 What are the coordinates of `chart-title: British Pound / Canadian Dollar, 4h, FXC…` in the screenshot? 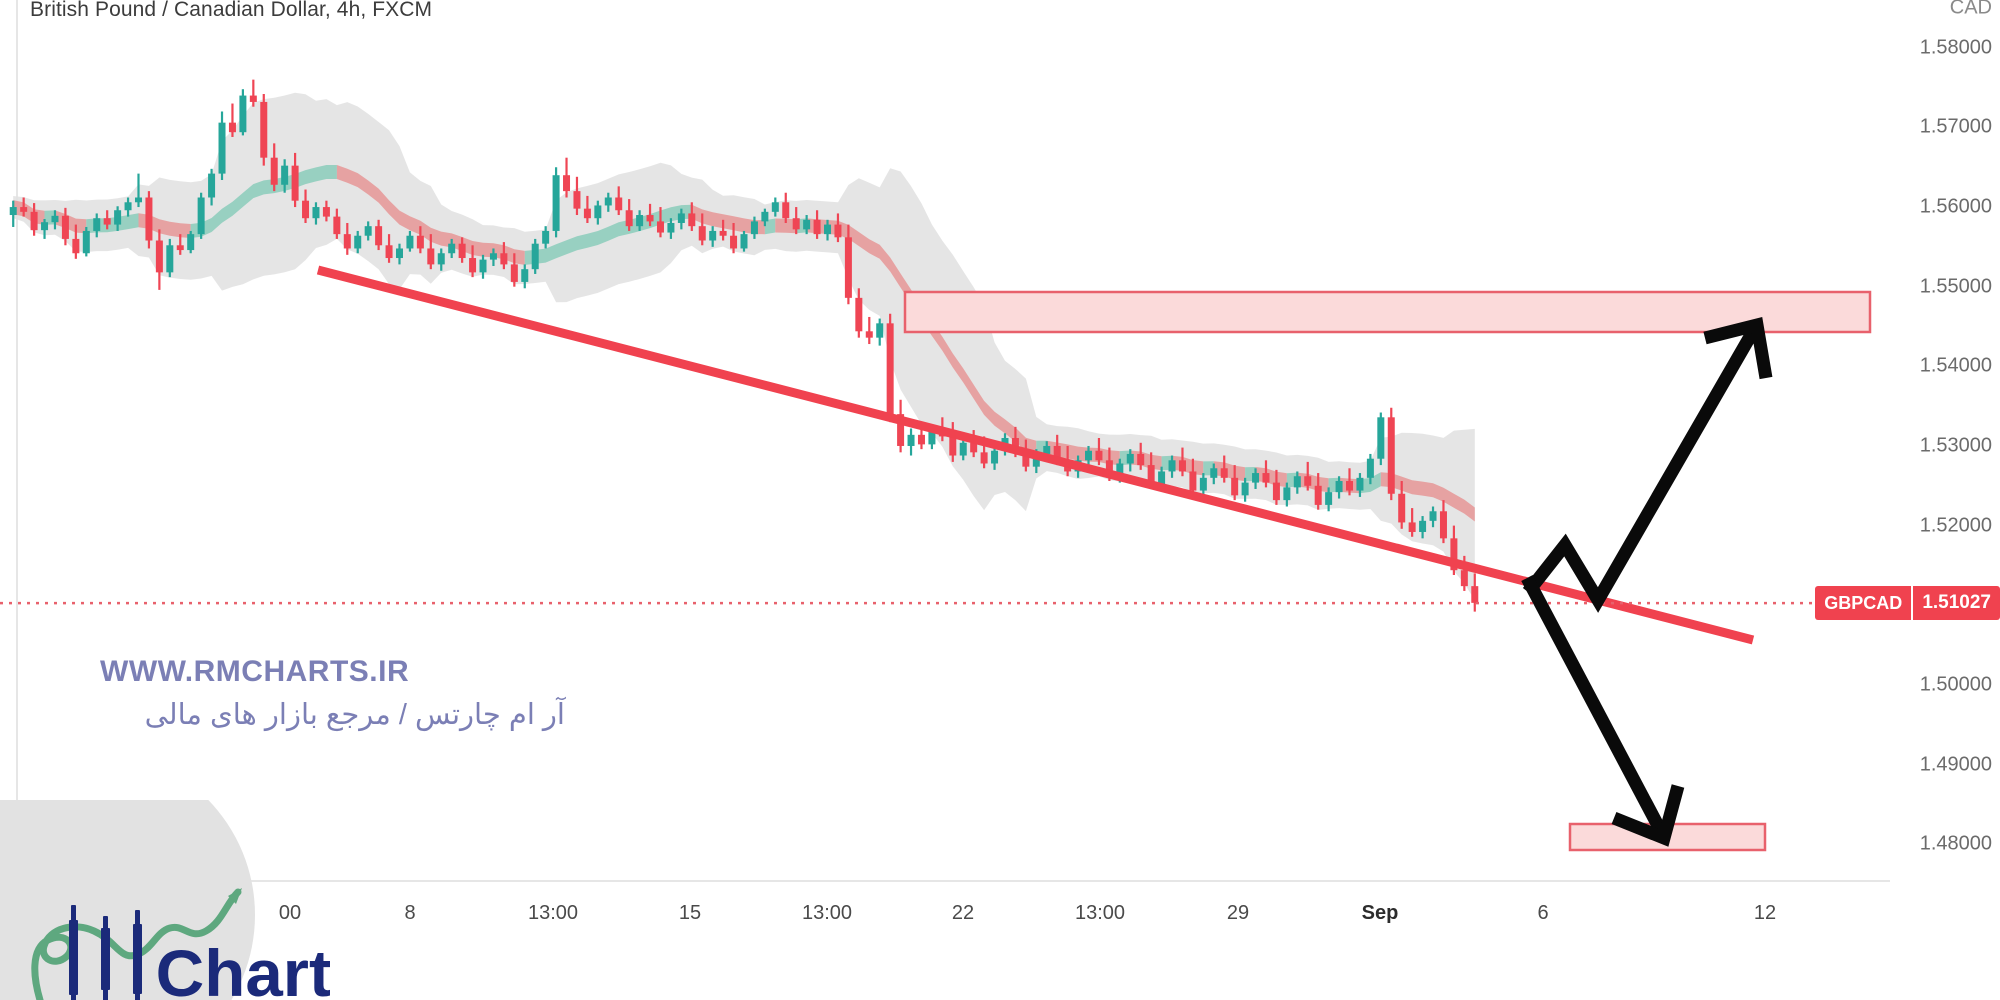 It's located at (231, 10).